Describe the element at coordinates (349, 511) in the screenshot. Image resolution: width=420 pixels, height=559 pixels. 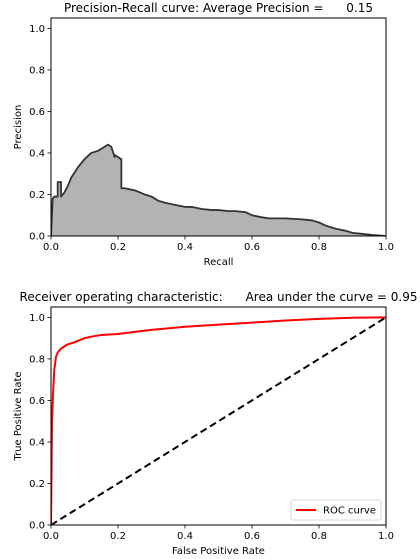
I see `legend-label: ROC curve` at that location.